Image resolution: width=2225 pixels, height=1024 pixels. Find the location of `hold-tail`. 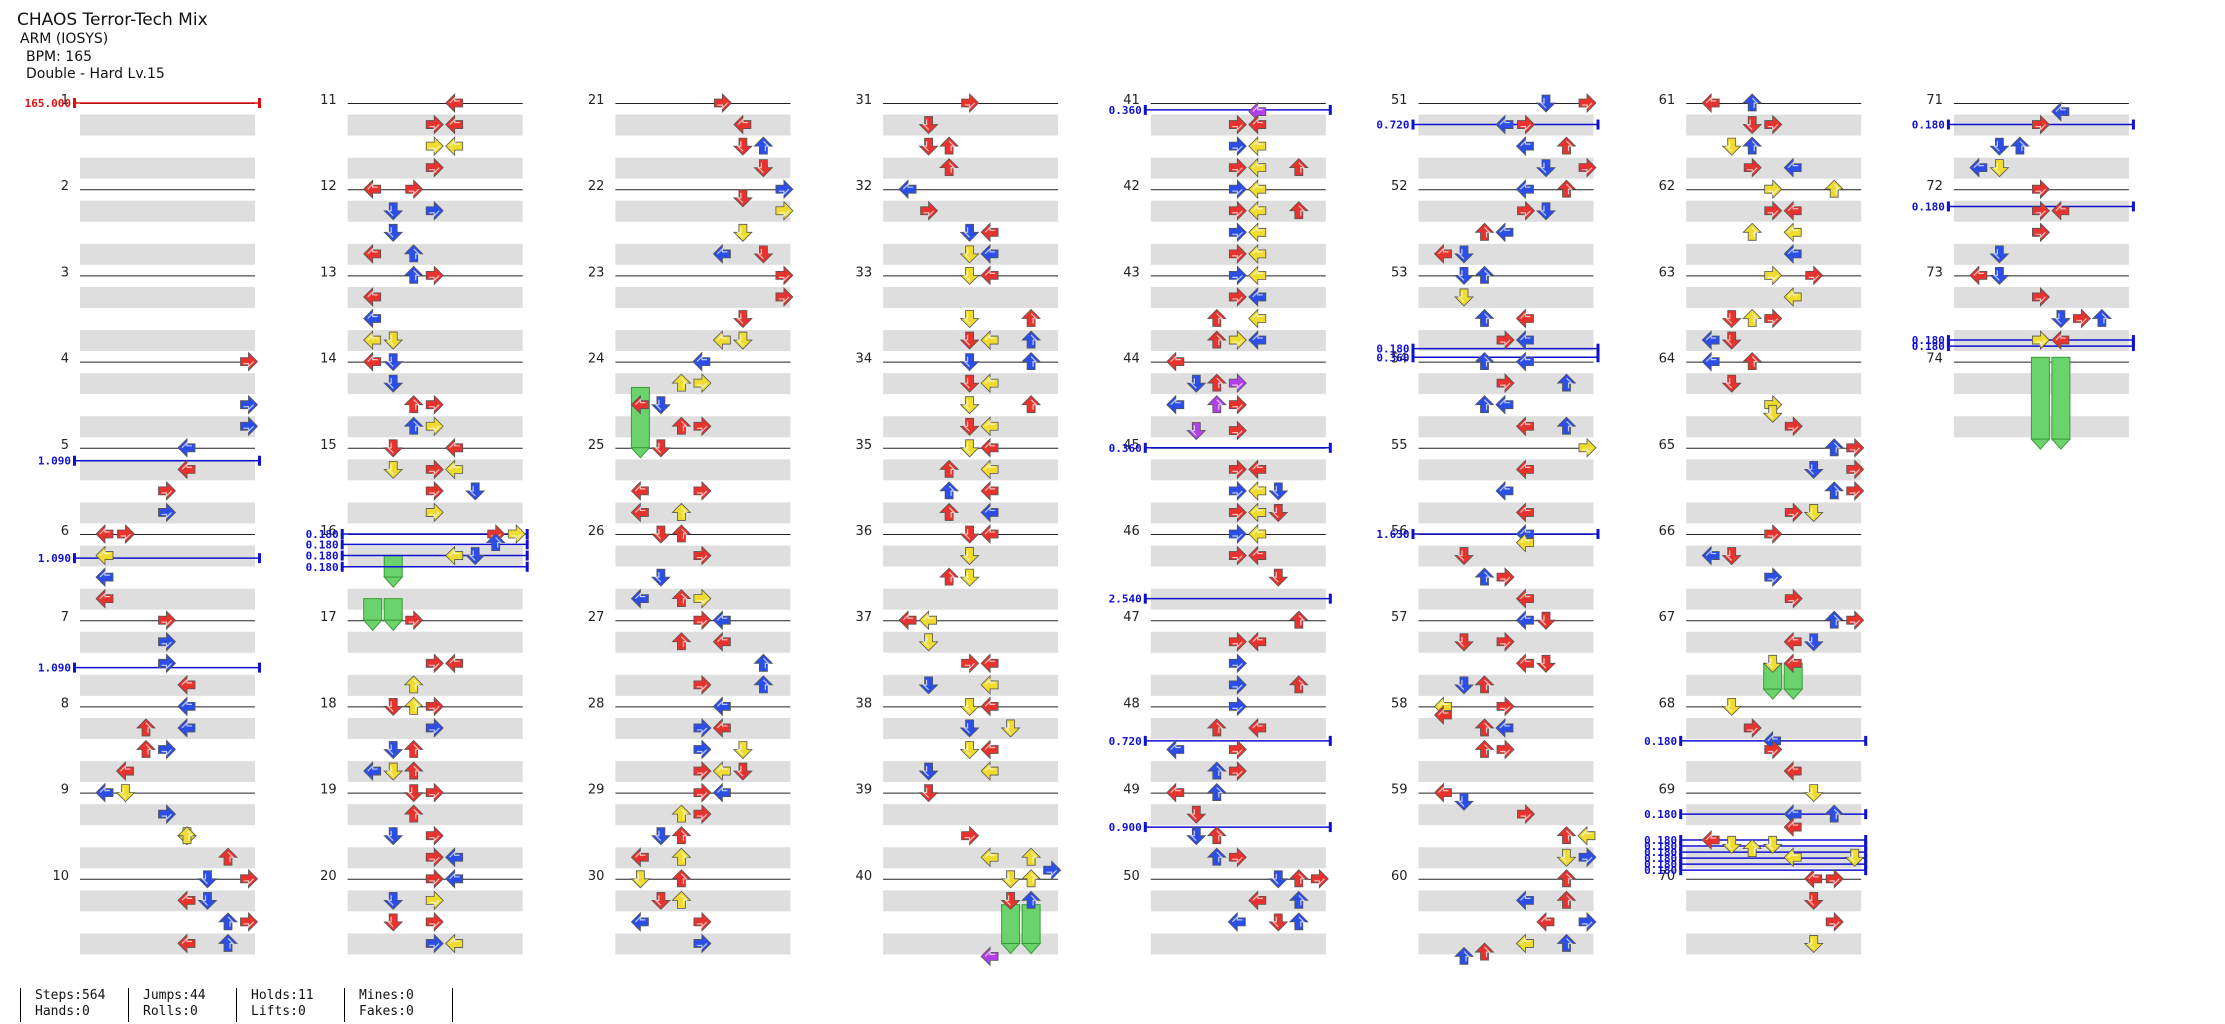

hold-tail is located at coordinates (640, 453).